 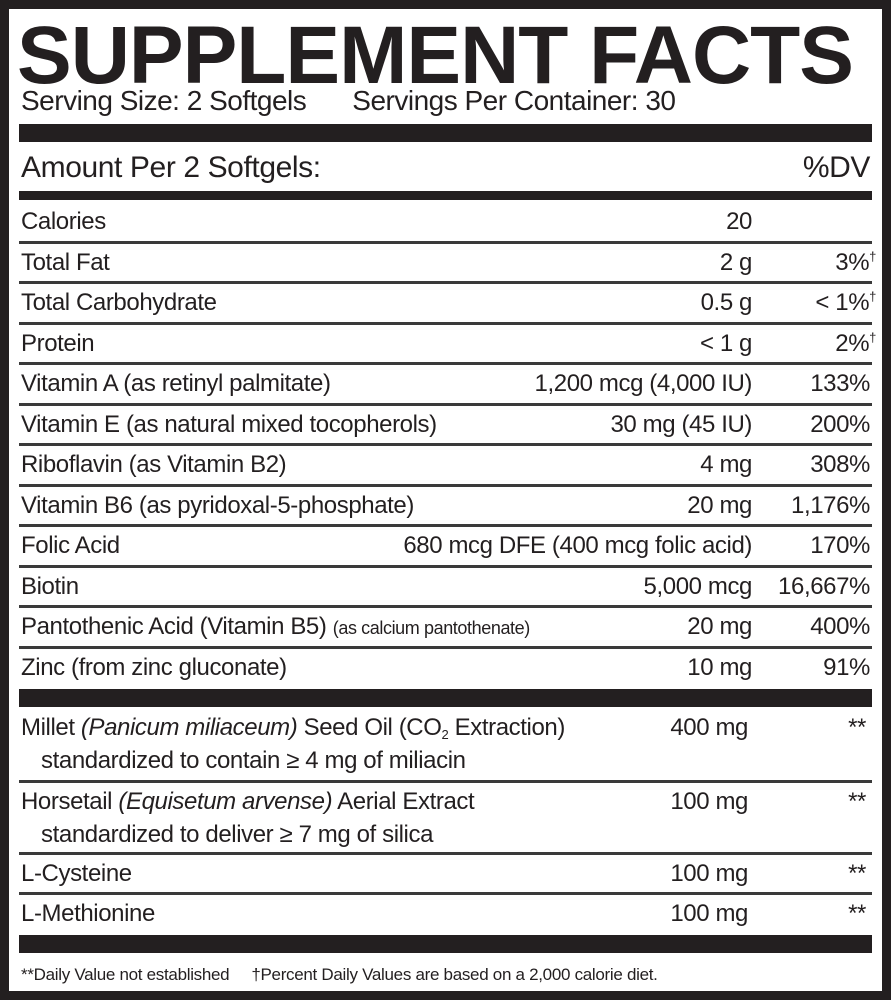 What do you see at coordinates (845, 302) in the screenshot?
I see `nutrient-dv: < 1%†` at bounding box center [845, 302].